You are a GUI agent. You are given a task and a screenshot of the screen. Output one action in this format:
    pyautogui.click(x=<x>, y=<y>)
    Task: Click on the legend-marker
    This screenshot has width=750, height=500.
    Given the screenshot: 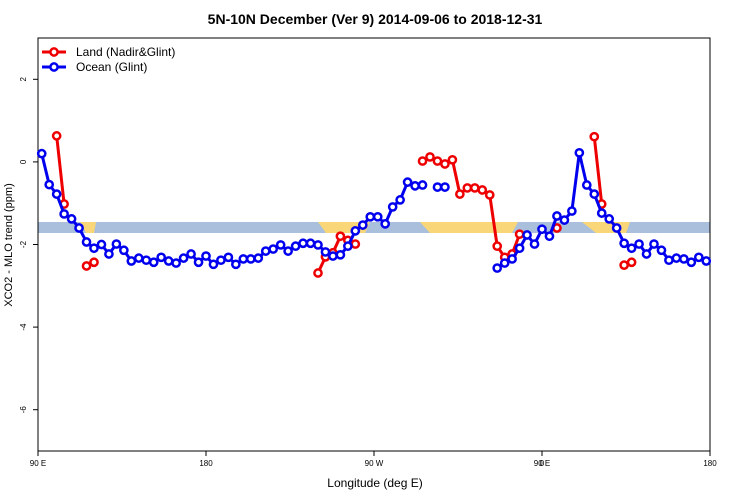 What is the action you would take?
    pyautogui.click(x=54, y=52)
    